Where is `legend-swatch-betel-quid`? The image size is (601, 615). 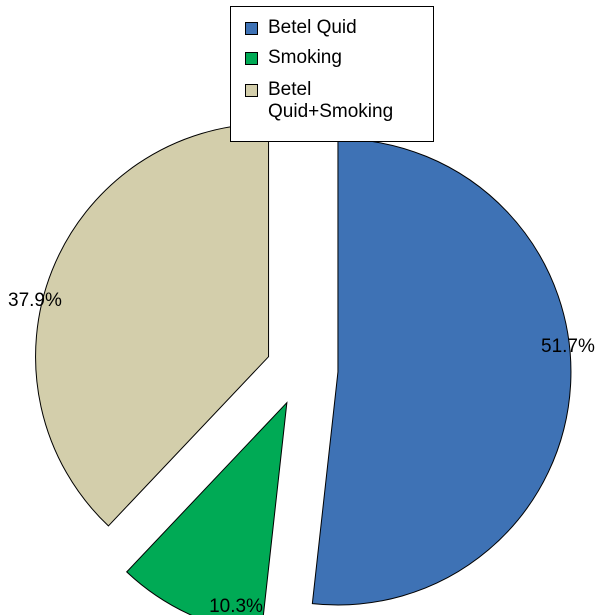 legend-swatch-betel-quid is located at coordinates (251, 28).